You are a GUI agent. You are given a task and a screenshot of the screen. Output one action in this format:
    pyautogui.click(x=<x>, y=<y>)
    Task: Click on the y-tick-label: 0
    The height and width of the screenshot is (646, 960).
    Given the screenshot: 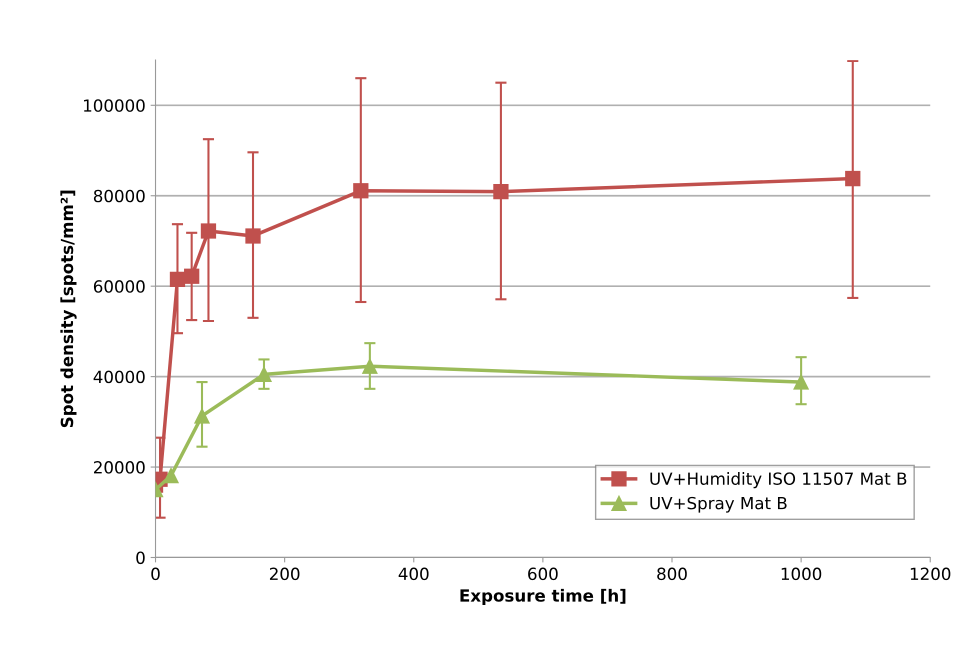 What is the action you would take?
    pyautogui.click(x=140, y=557)
    